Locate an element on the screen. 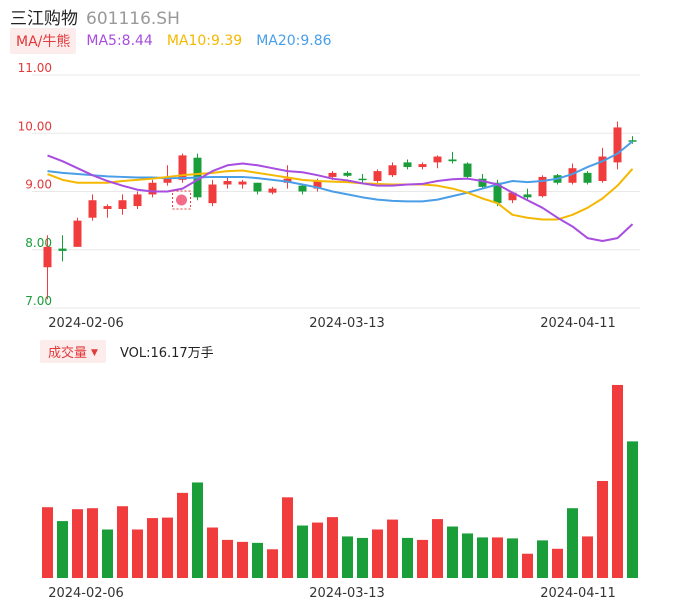  volume-date-tick: 2024-03-13 is located at coordinates (347, 593).